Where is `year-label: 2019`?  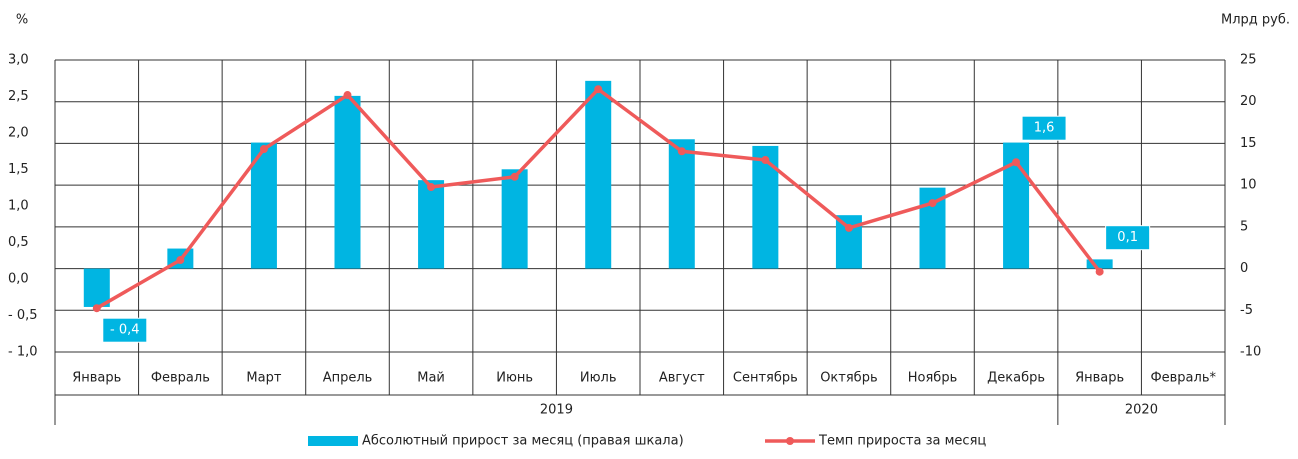
year-label: 2019 is located at coordinates (556, 410).